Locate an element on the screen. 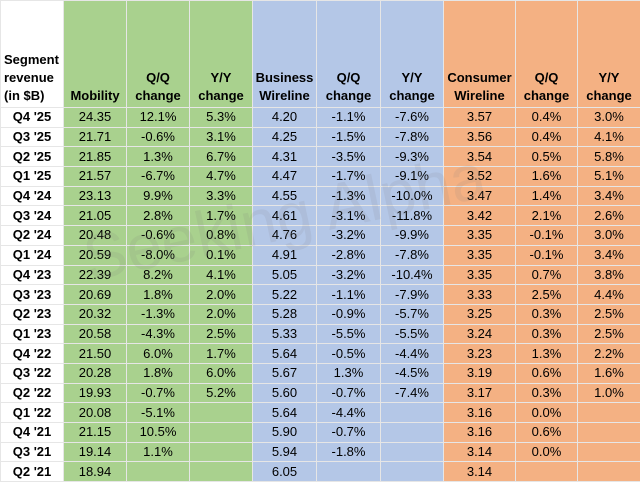 This screenshot has height=482, width=640. cell: 4.55 is located at coordinates (285, 196).